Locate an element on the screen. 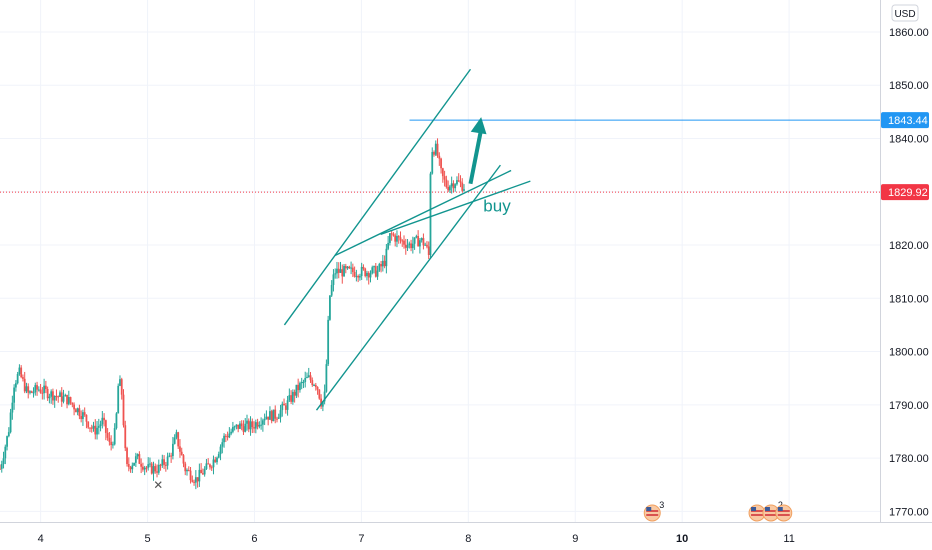 This screenshot has width=932, height=550. wedge-upper-line is located at coordinates (423, 213).